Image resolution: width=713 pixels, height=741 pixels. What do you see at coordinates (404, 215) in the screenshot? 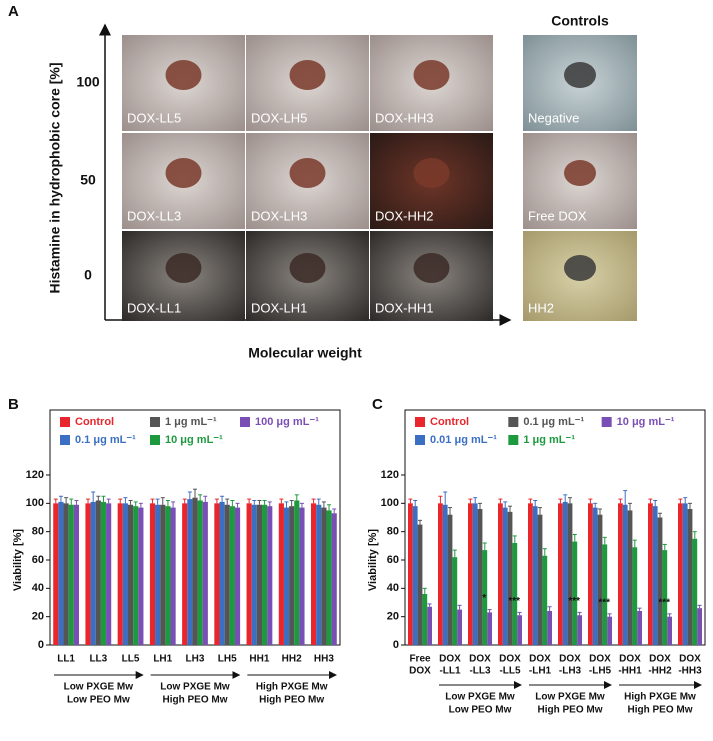
I see `image-label: DOX-HH2` at bounding box center [404, 215].